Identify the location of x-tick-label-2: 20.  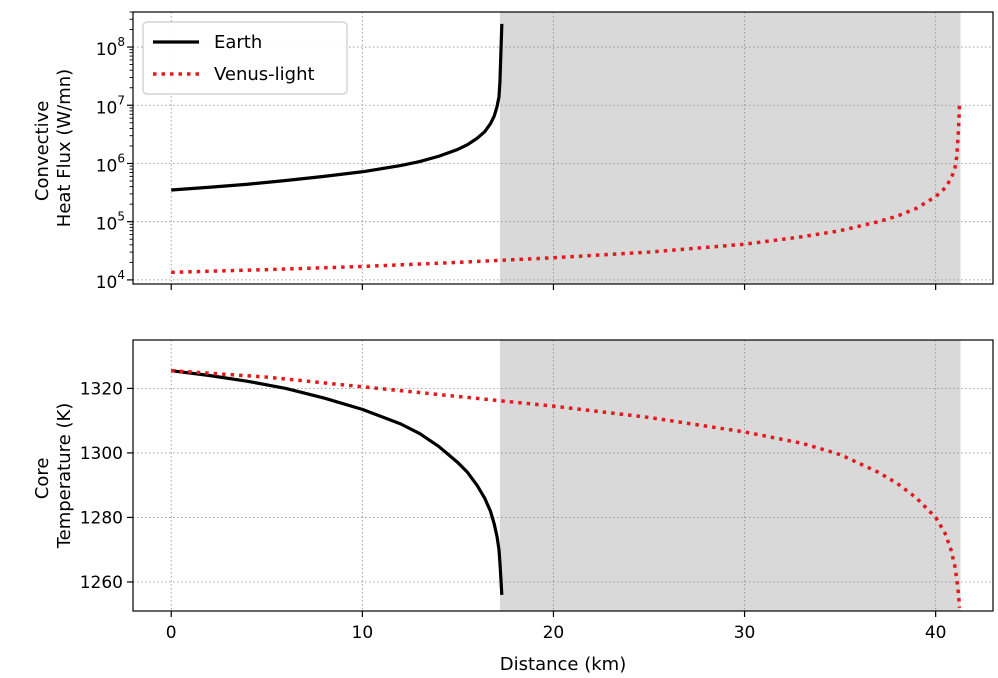
(554, 633).